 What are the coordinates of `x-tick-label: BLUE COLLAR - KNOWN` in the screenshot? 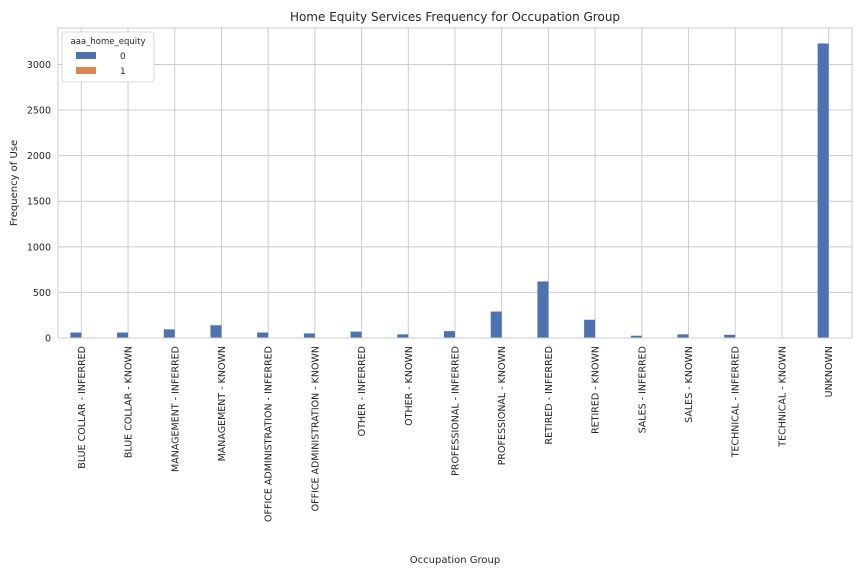 It's located at (129, 402).